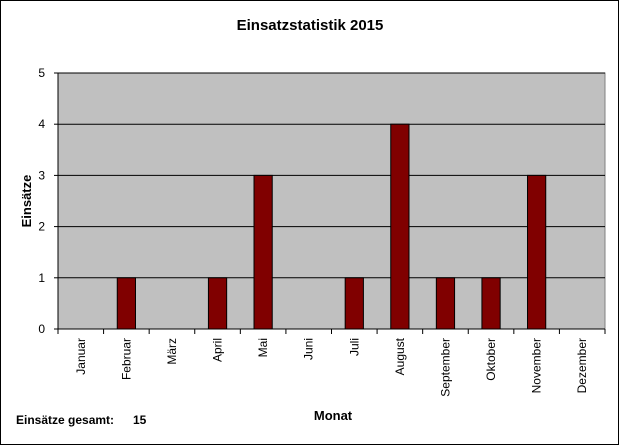  Describe the element at coordinates (126, 303) in the screenshot. I see `bar-februar` at that location.